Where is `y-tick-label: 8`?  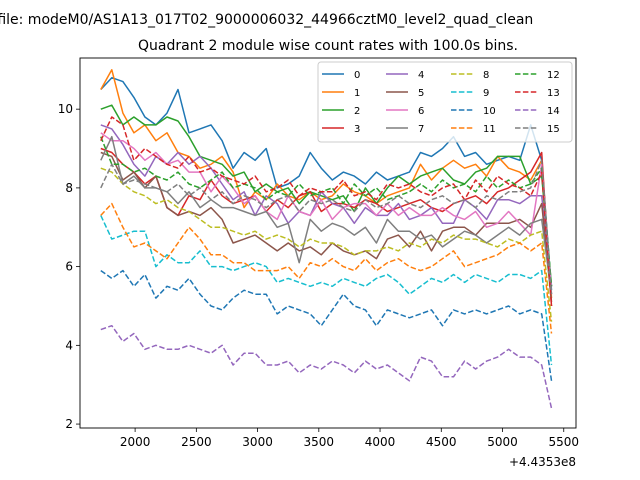
y-tick-label: 8 is located at coordinates (69, 188).